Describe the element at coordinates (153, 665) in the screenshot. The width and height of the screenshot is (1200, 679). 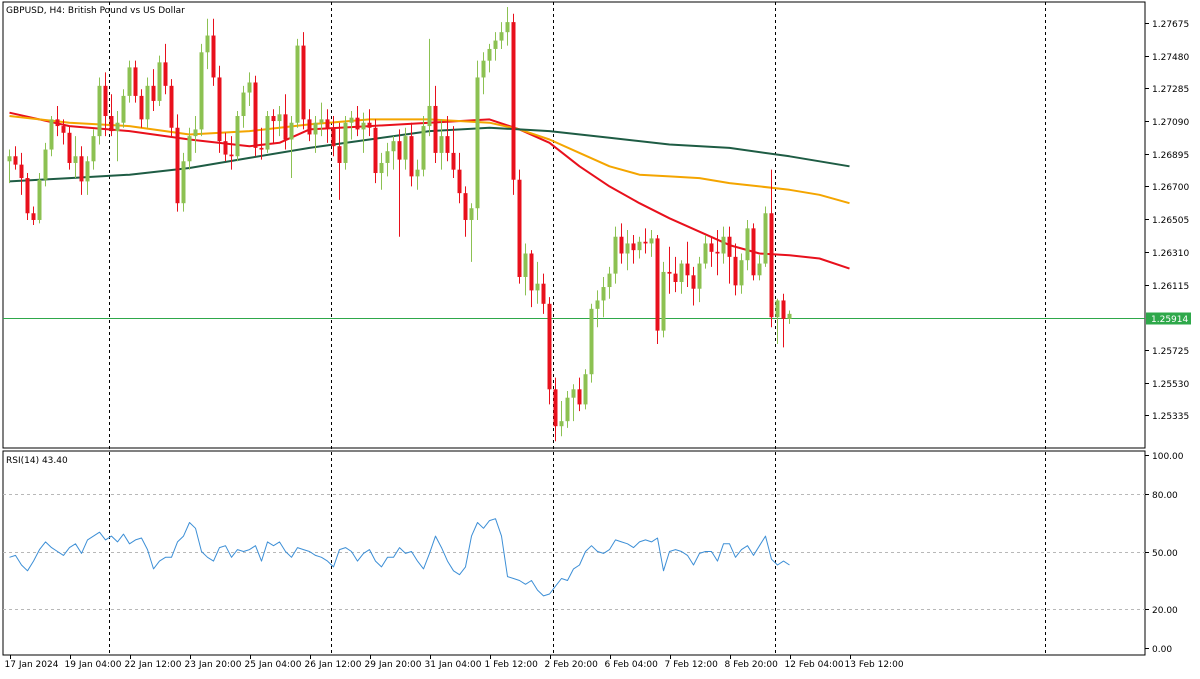
I see `time-tick-label: 22 Jan 12:00` at that location.